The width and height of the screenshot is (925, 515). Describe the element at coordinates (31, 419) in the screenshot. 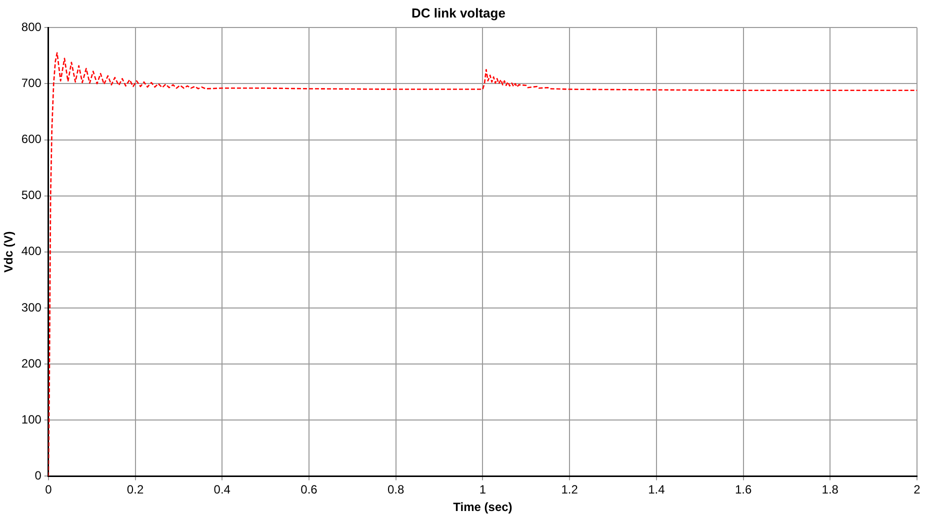

I see `y-tick-label: 100` at that location.